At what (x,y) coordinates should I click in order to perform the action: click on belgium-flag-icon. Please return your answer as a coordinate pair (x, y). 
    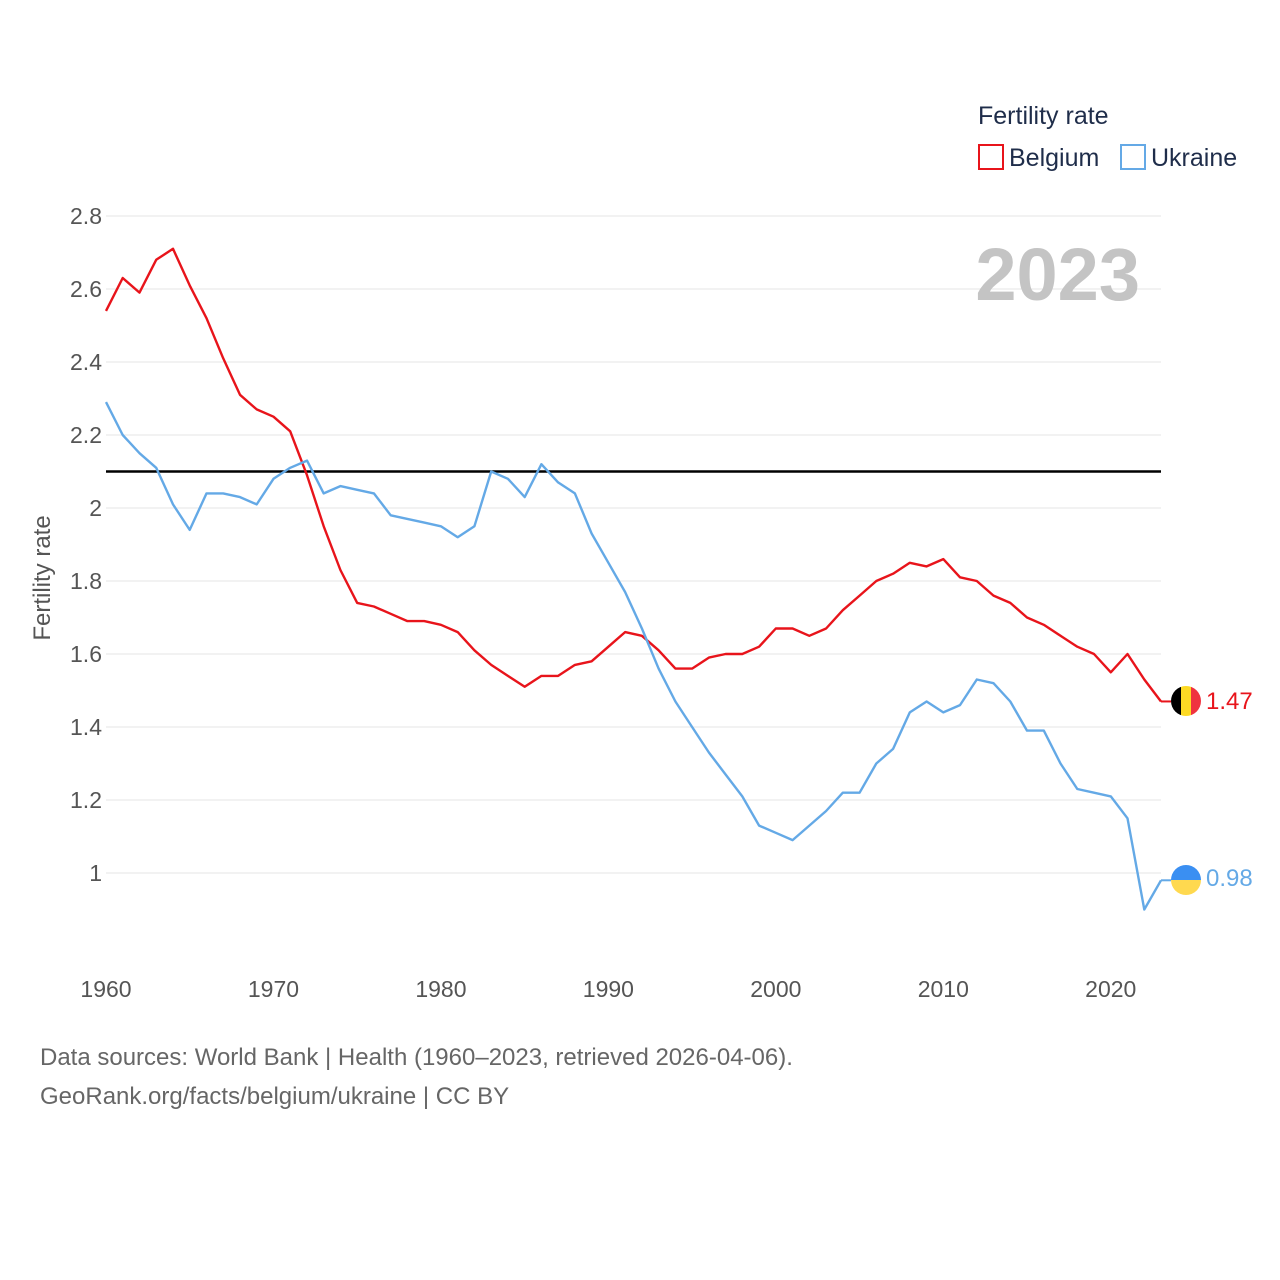
    Looking at the image, I should click on (1186, 701).